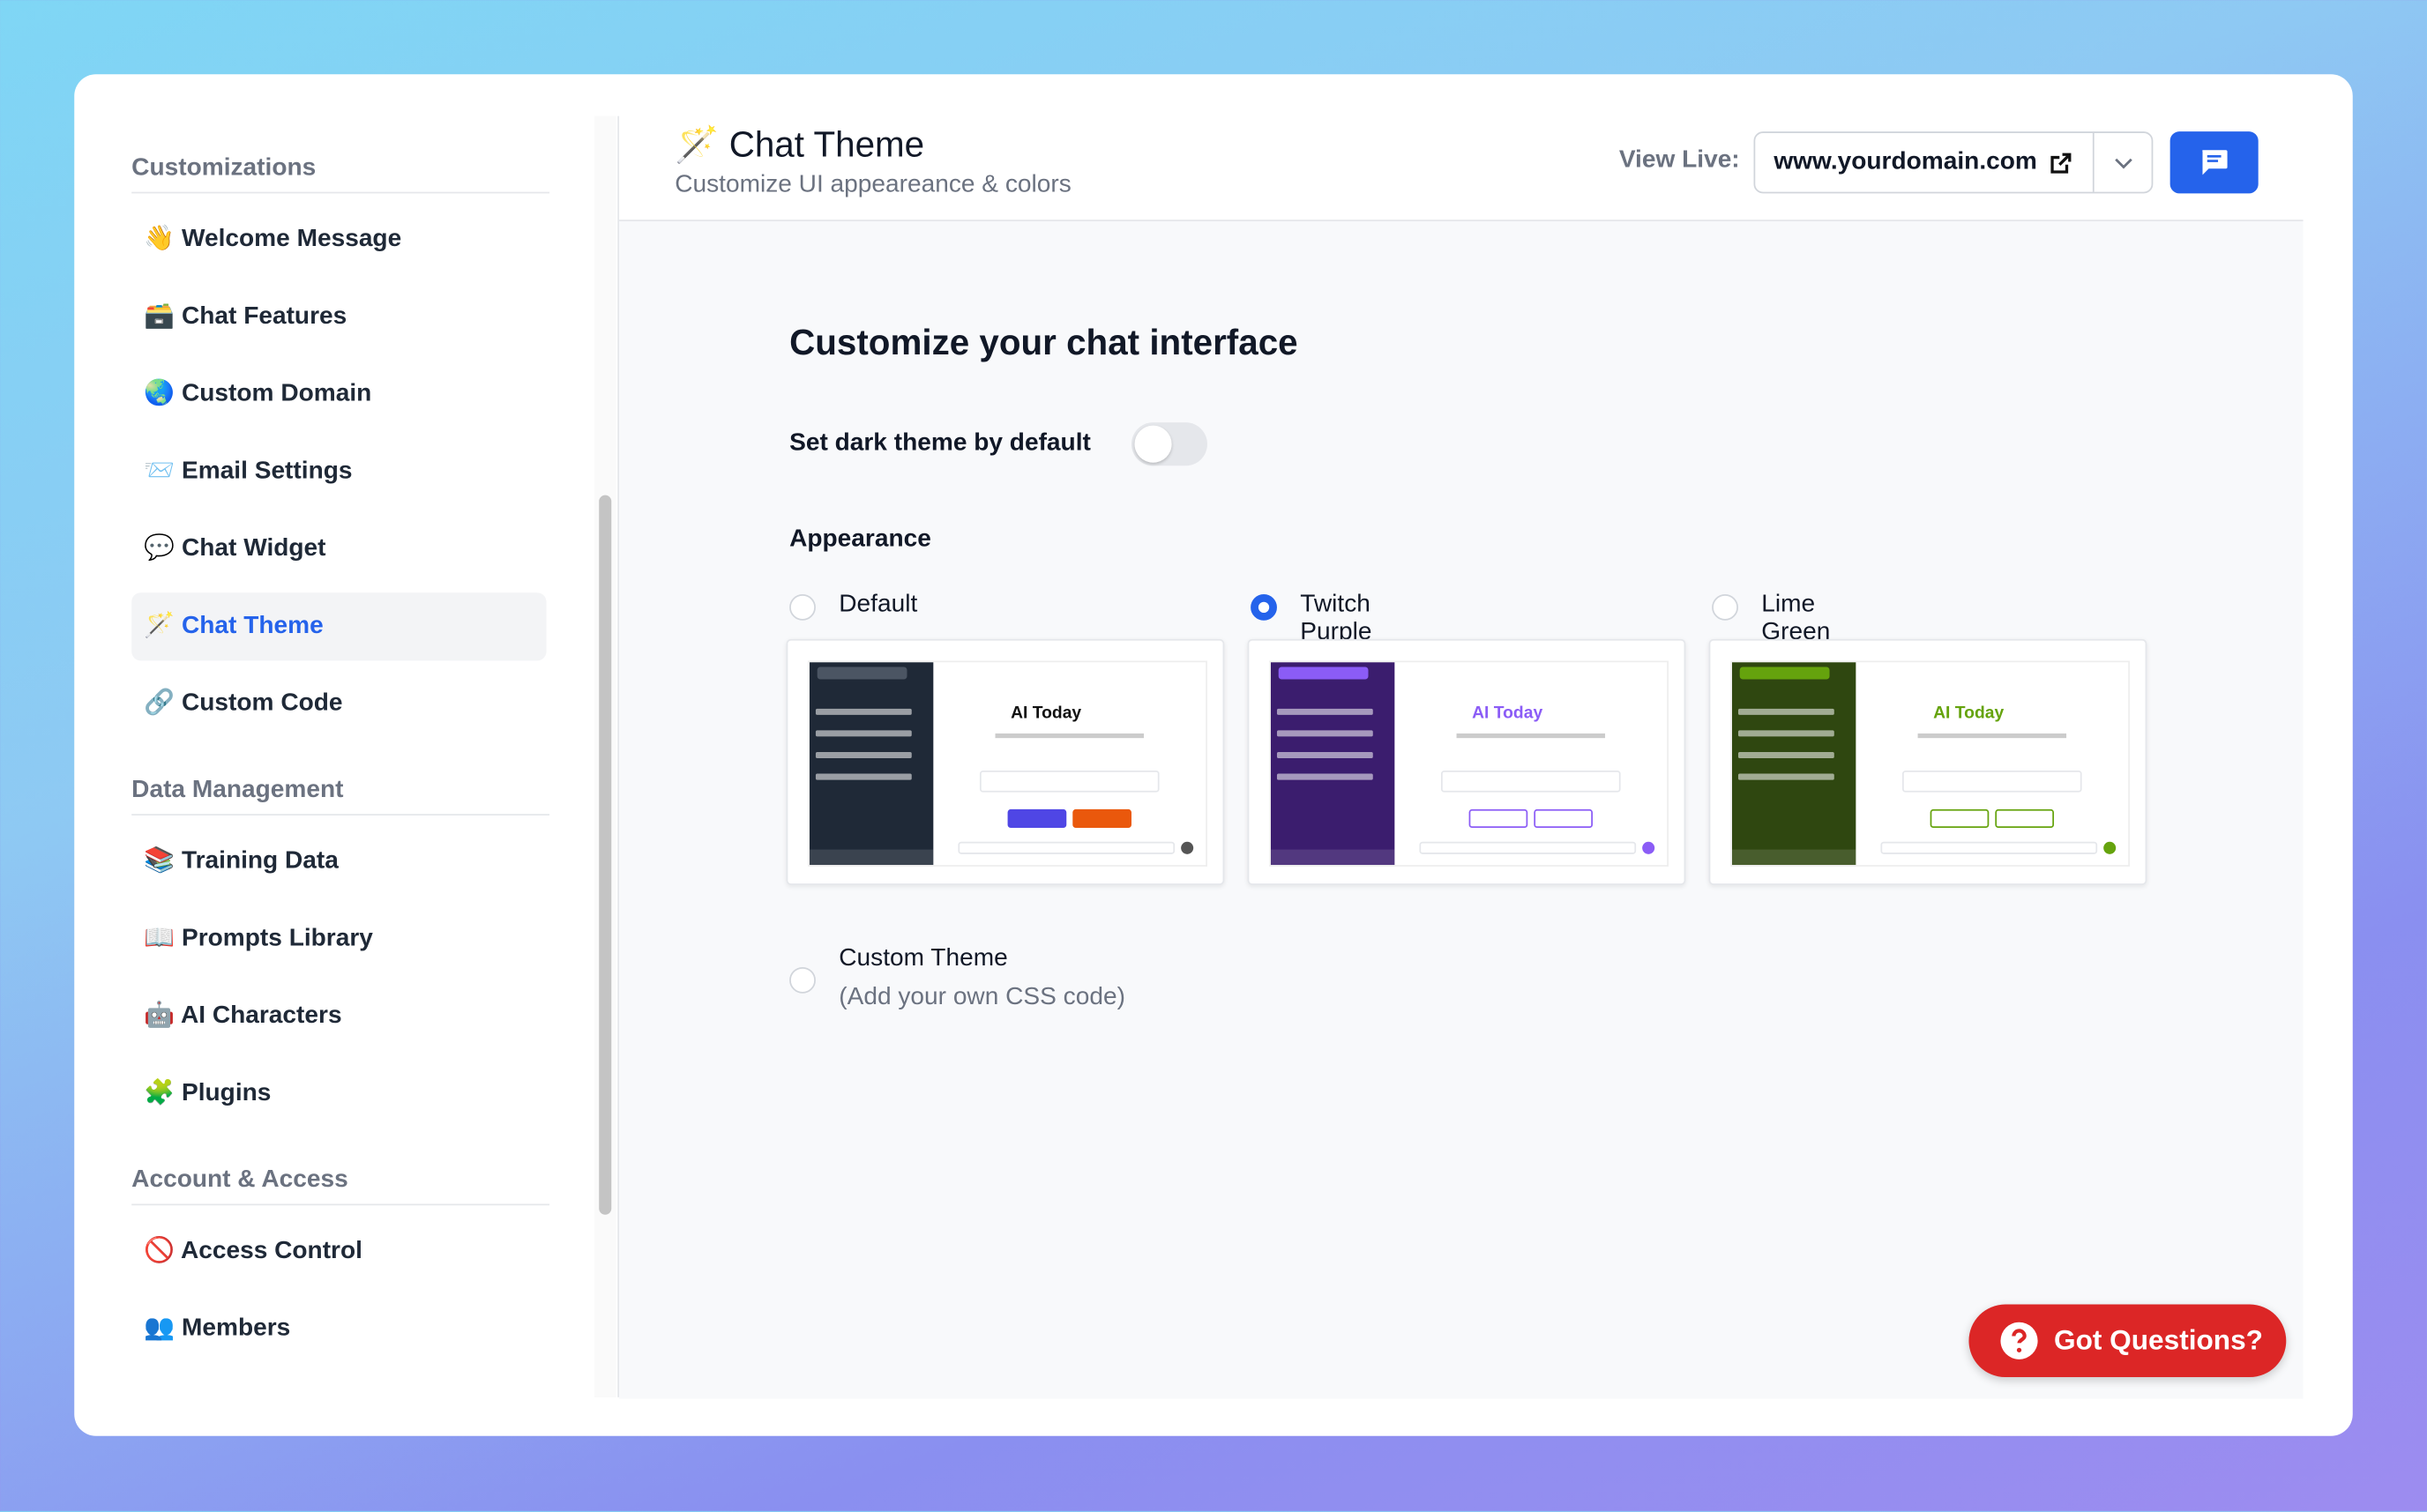  I want to click on chat-icon, so click(2215, 163).